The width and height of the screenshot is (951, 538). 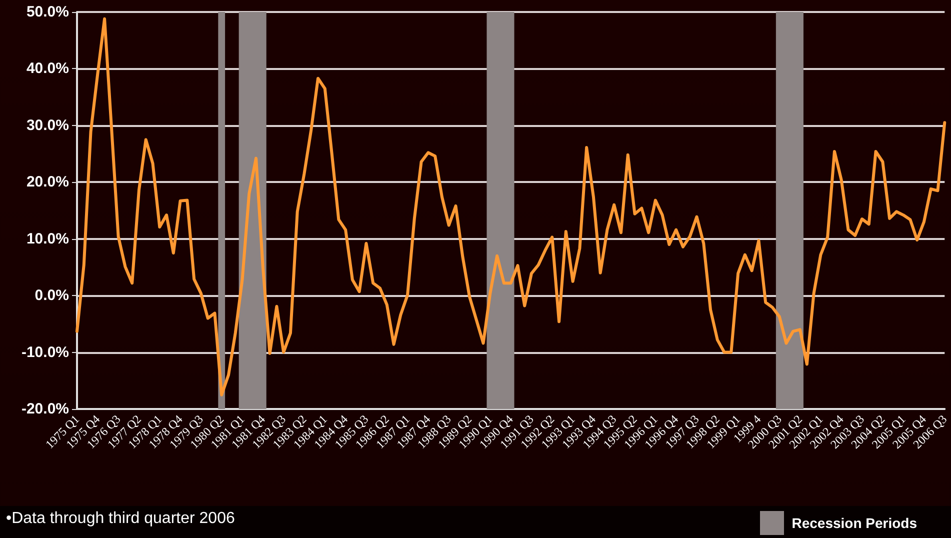 What do you see at coordinates (47, 69) in the screenshot?
I see `y-tick-label: 40.0%` at bounding box center [47, 69].